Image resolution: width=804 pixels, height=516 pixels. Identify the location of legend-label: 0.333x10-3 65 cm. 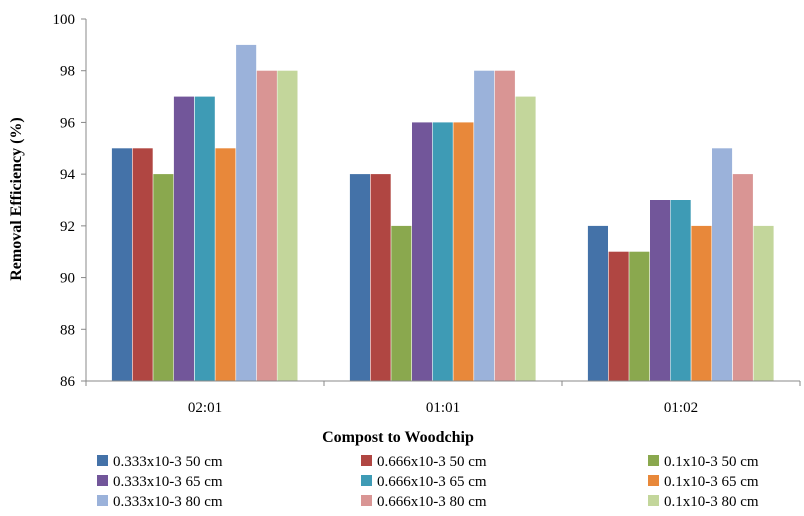
(168, 482).